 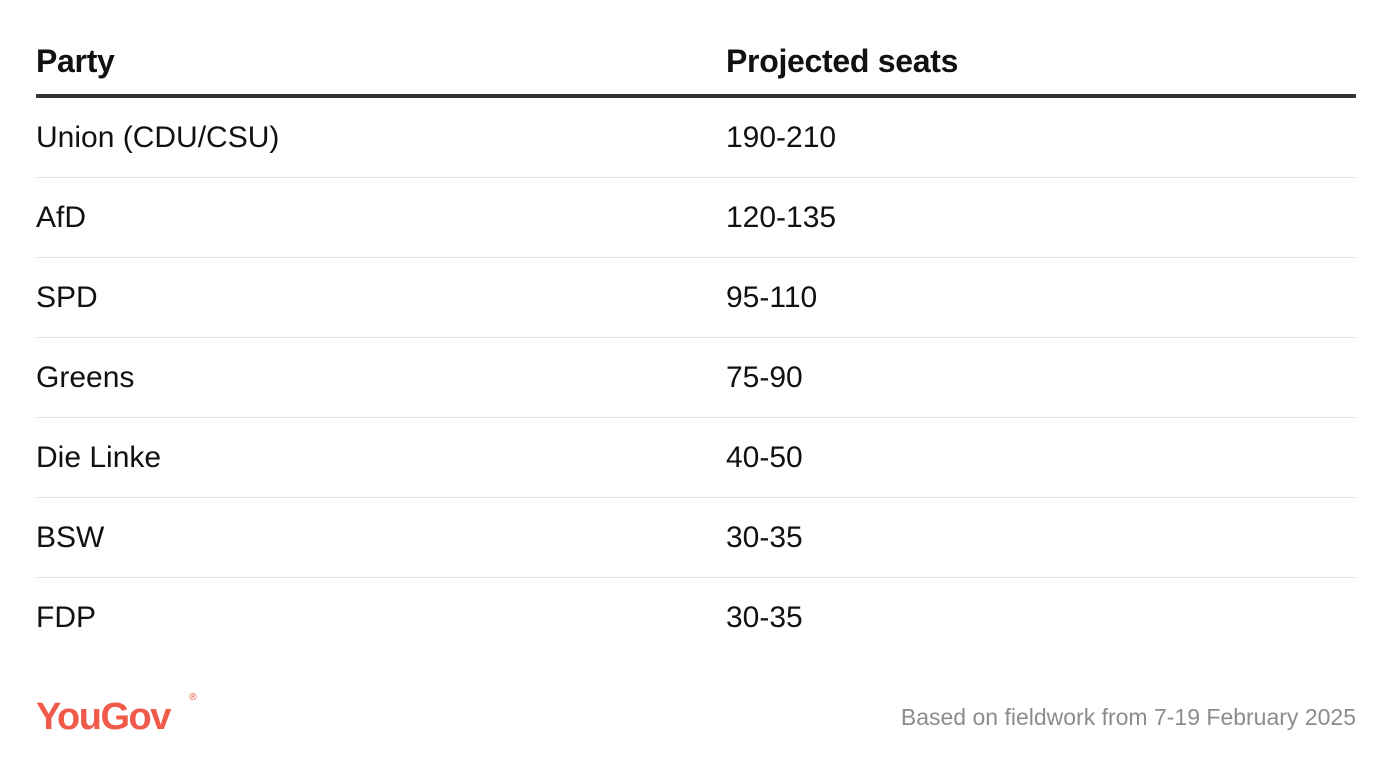 What do you see at coordinates (696, 218) in the screenshot?
I see `table-row: AfD 120-135` at bounding box center [696, 218].